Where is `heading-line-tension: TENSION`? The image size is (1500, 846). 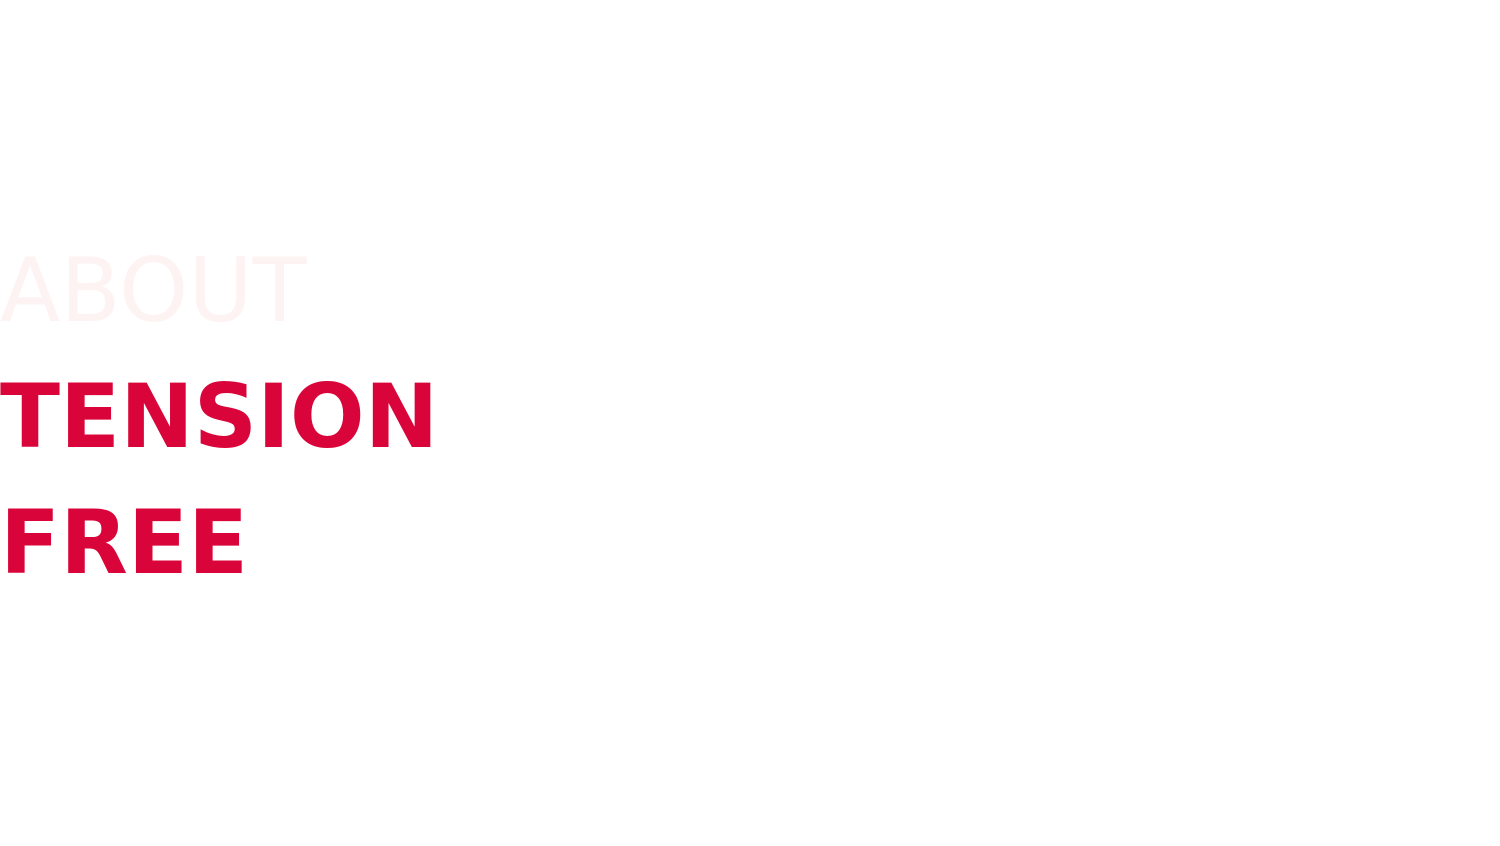 heading-line-tension: TENSION is located at coordinates (219, 416).